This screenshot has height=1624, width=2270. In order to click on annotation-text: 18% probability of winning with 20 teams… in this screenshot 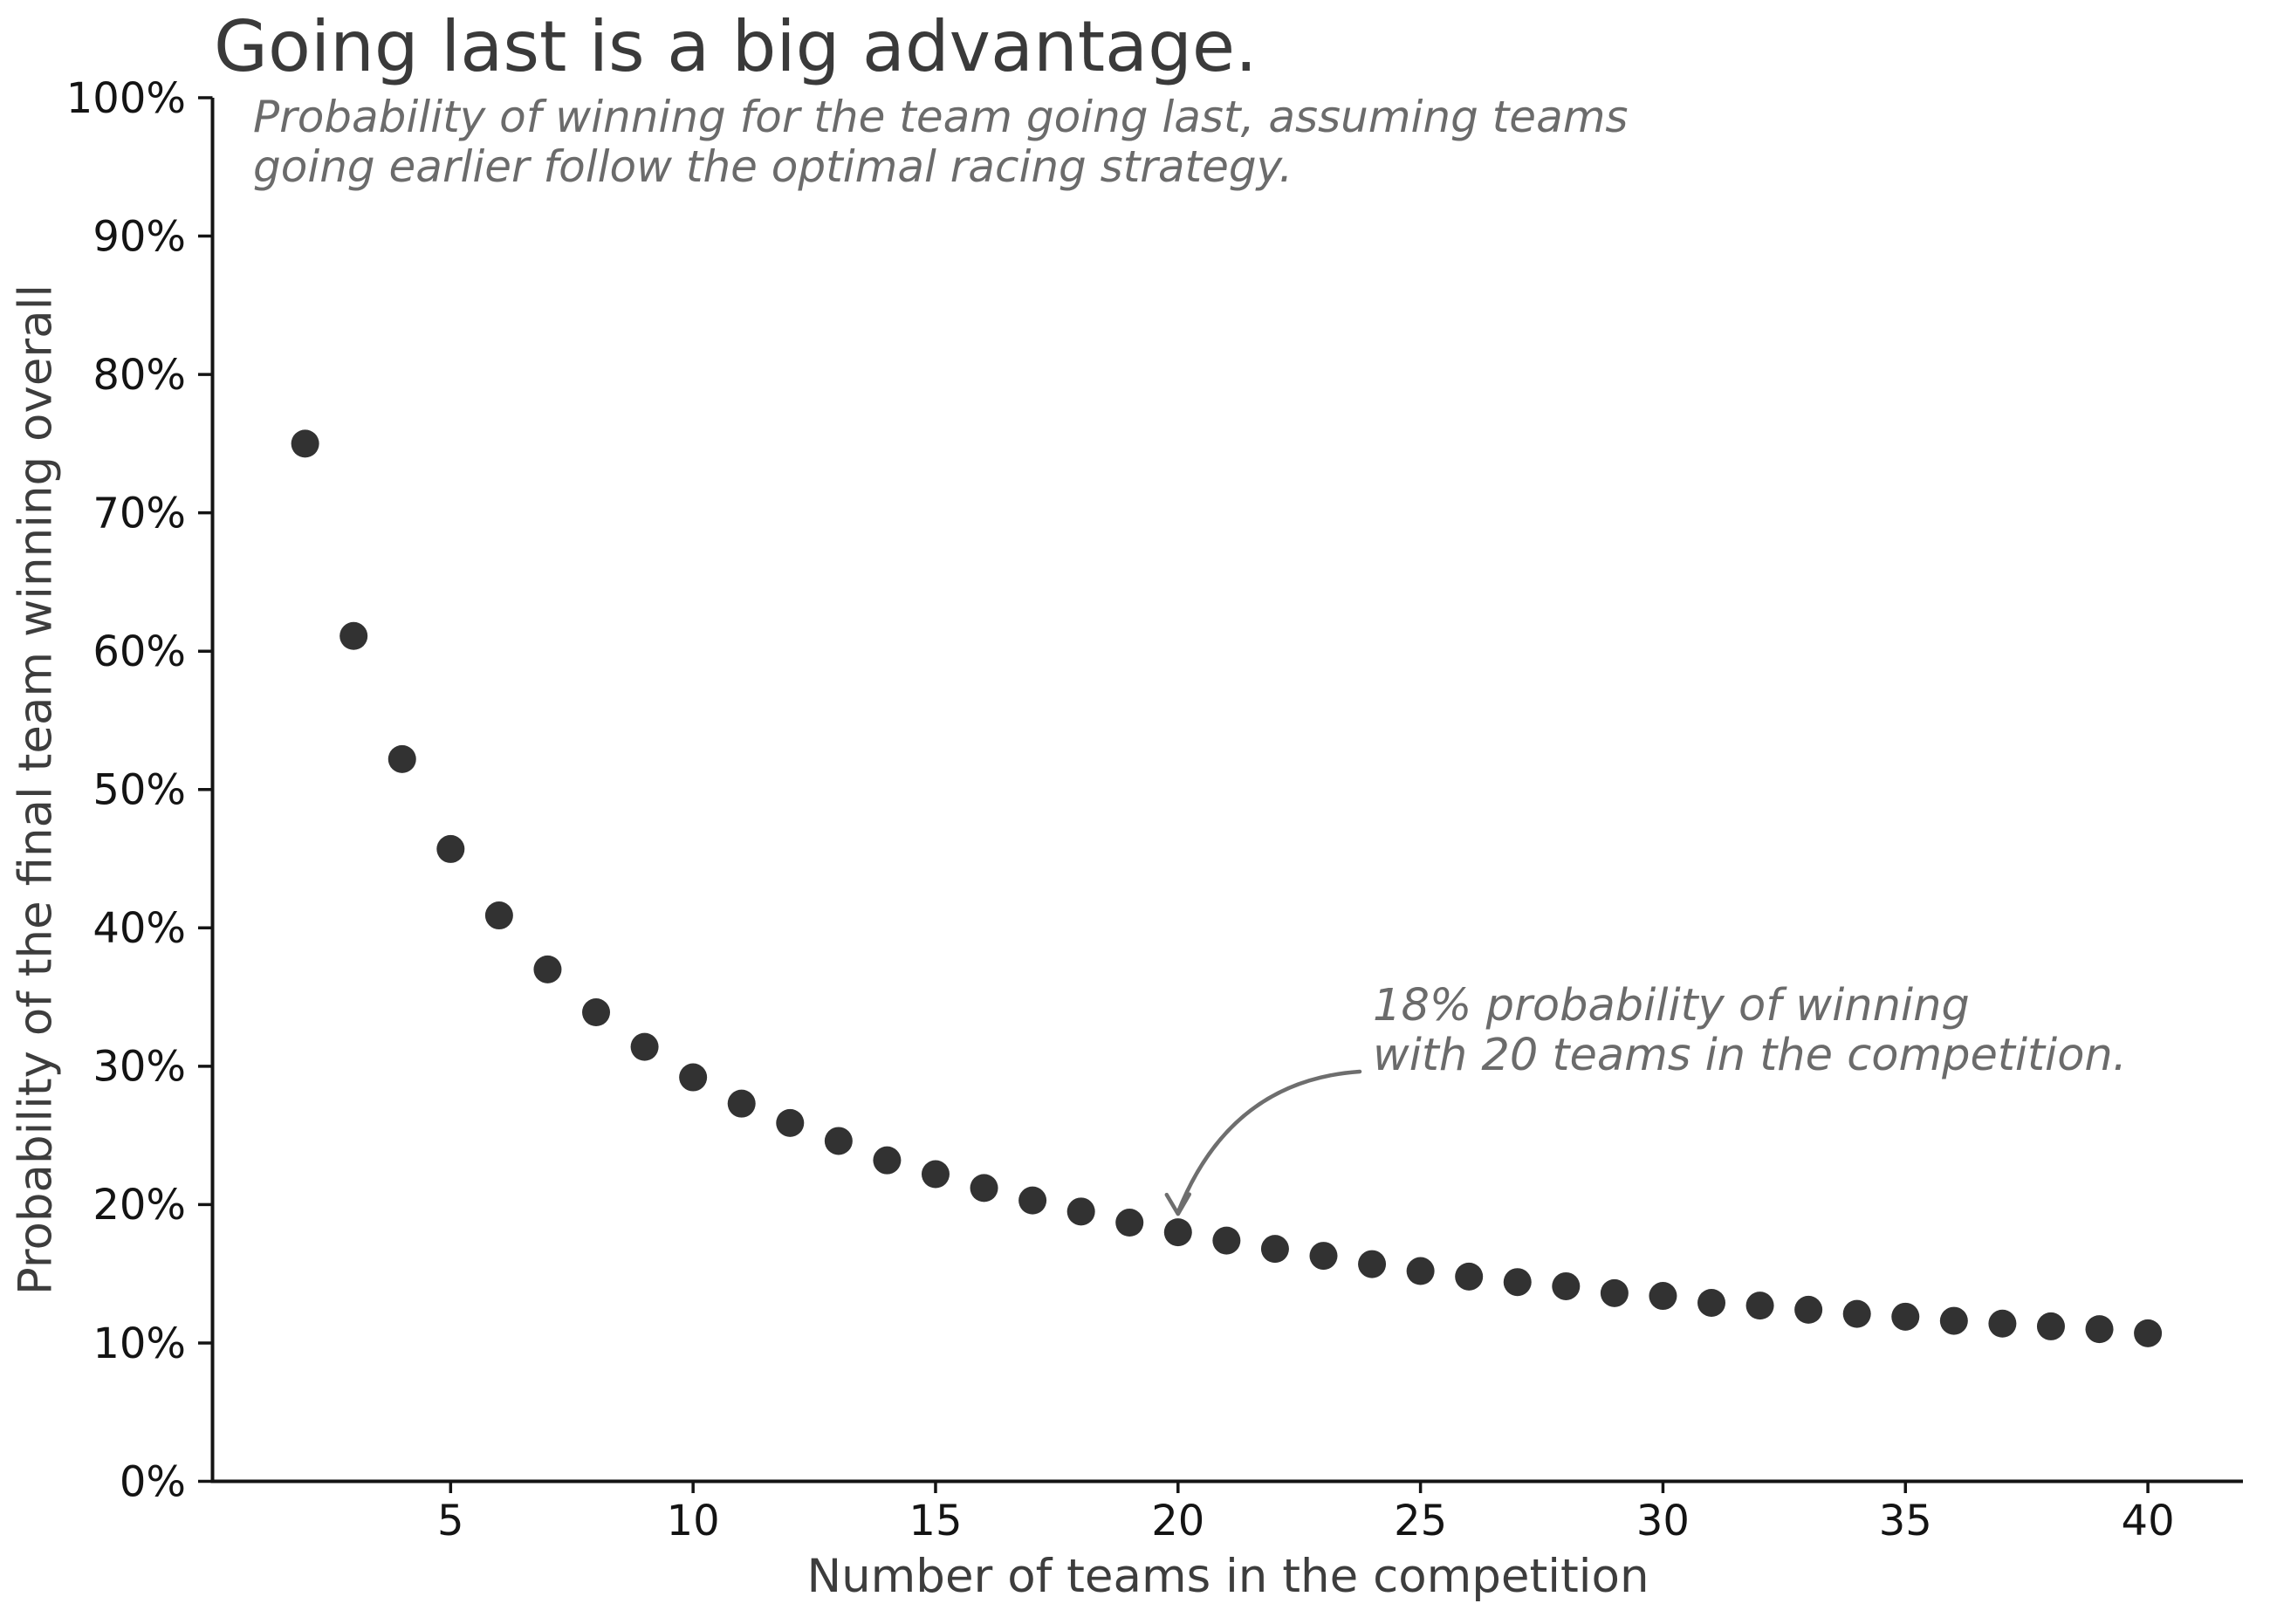, I will do `click(1750, 1030)`.